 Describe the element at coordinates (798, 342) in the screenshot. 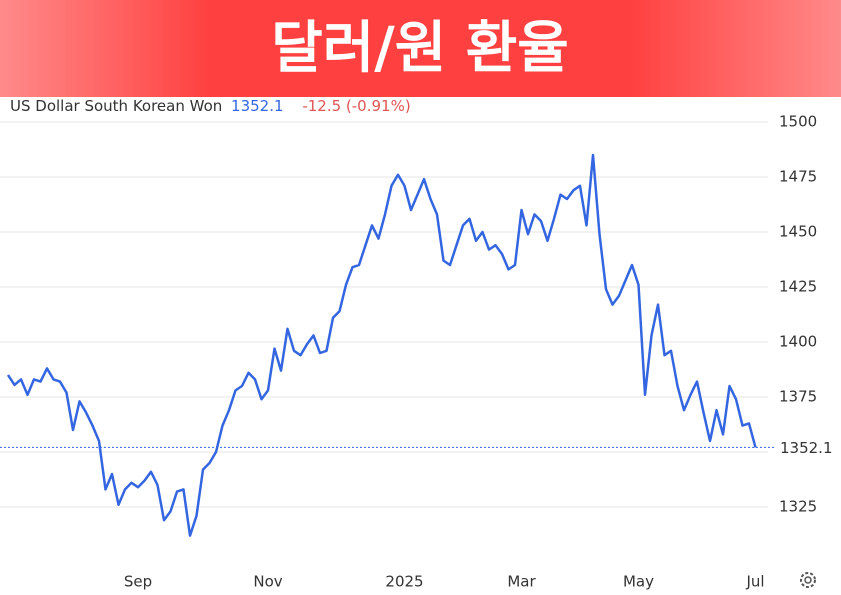

I see `y-tick-label: 1400` at that location.